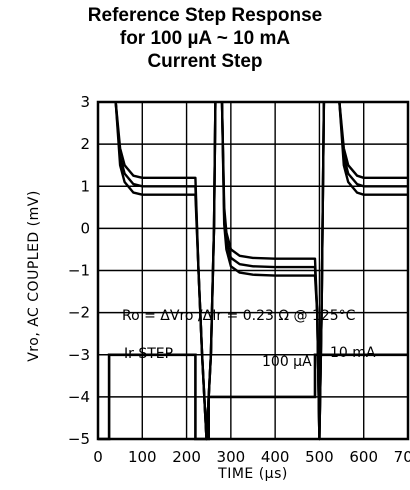 The height and width of the screenshot is (490, 410). I want to click on chart-title-line-3: Current Step, so click(205, 61).